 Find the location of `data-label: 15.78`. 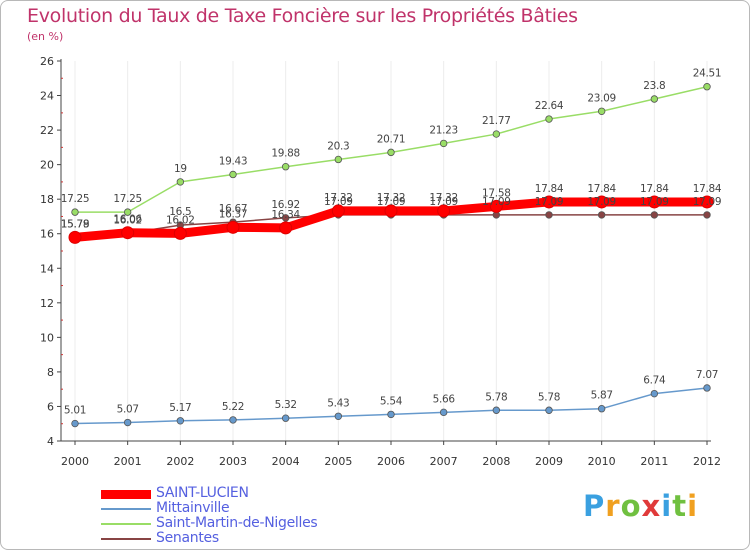

data-label: 15.78 is located at coordinates (75, 225).